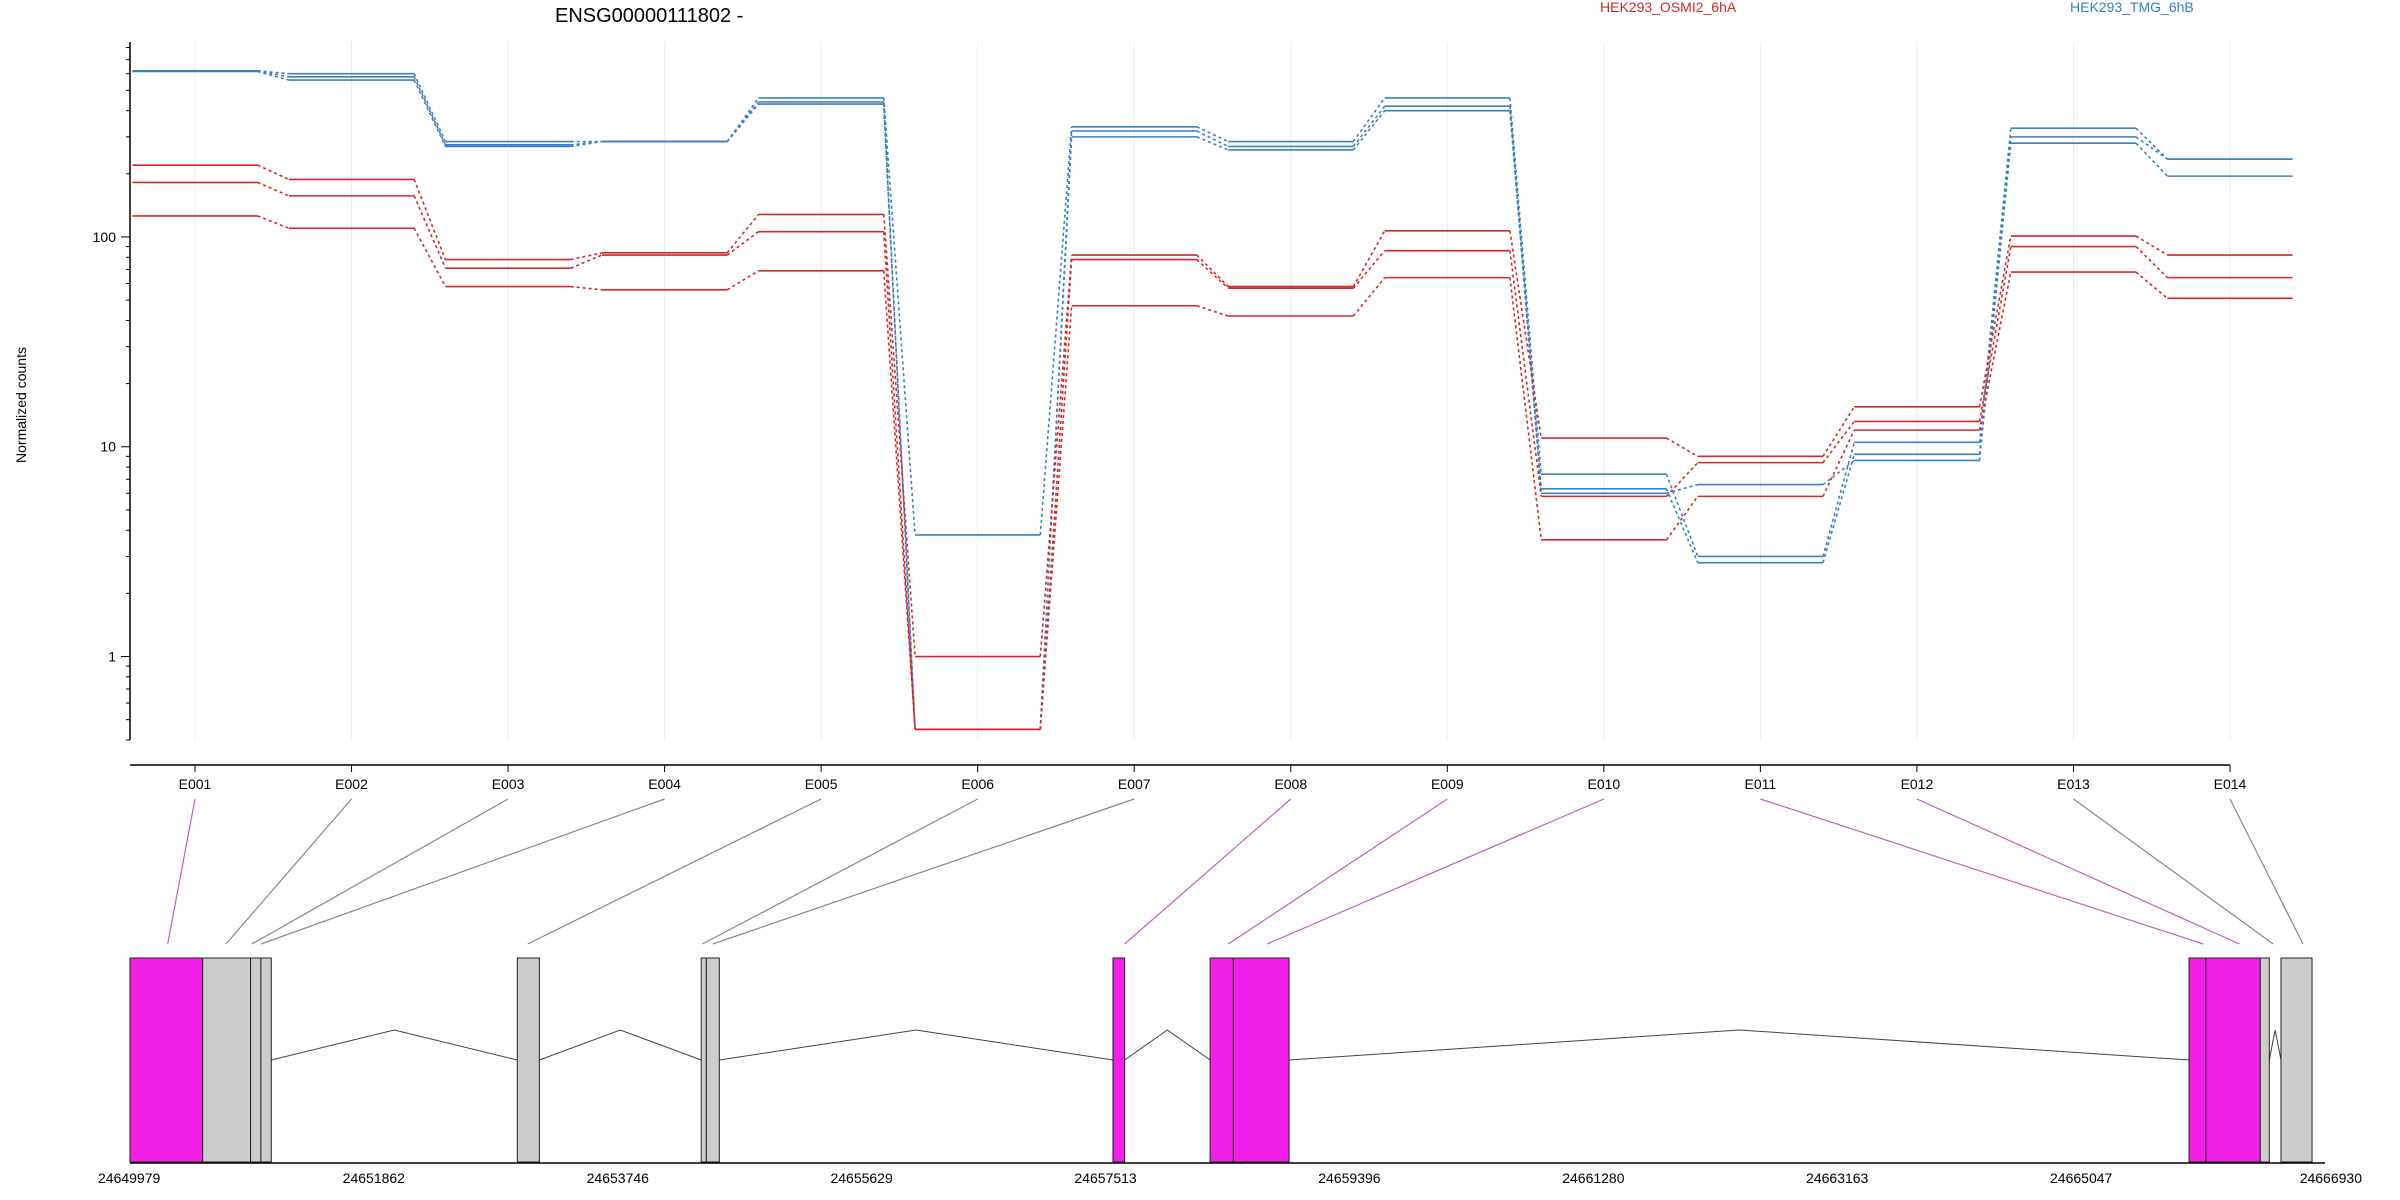  Describe the element at coordinates (2331, 1178) in the screenshot. I see `genomic-tick-label: 24666930` at that location.